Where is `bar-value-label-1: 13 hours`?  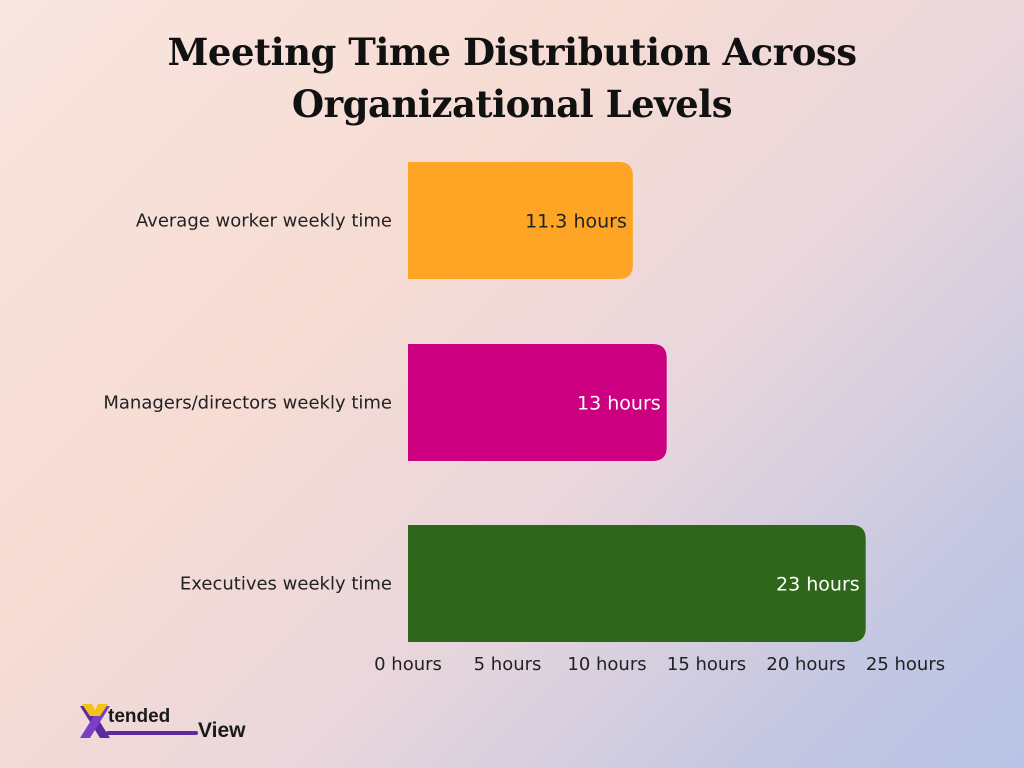
bar-value-label-1: 13 hours is located at coordinates (619, 404).